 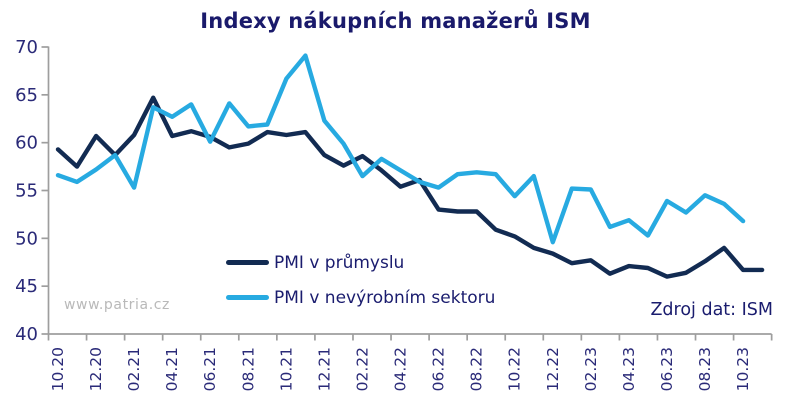 What do you see at coordinates (667, 369) in the screenshot?
I see `x-tick-label: 06.23` at bounding box center [667, 369].